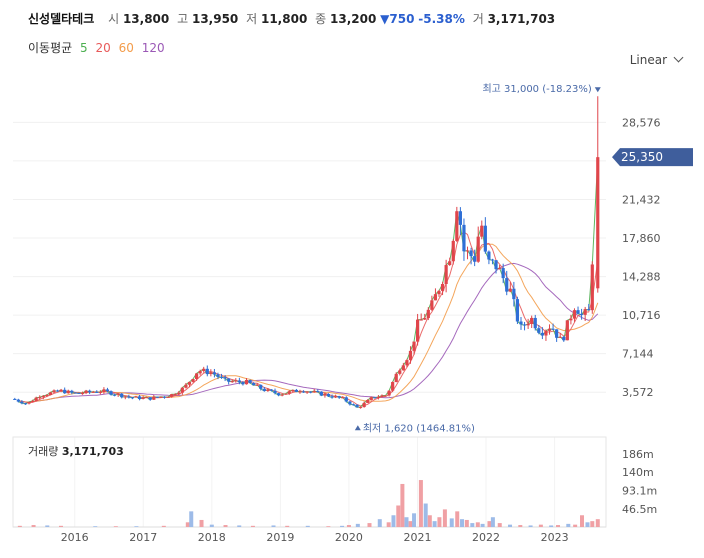  What do you see at coordinates (657, 59) in the screenshot?
I see `scale-dropdown: Linear` at bounding box center [657, 59].